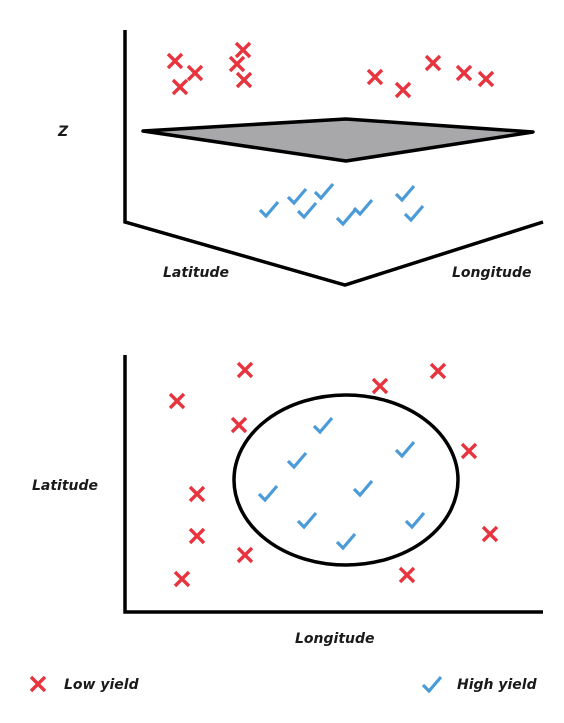 The height and width of the screenshot is (723, 564). What do you see at coordinates (196, 273) in the screenshot?
I see `top-latitude-label: Latitude` at bounding box center [196, 273].